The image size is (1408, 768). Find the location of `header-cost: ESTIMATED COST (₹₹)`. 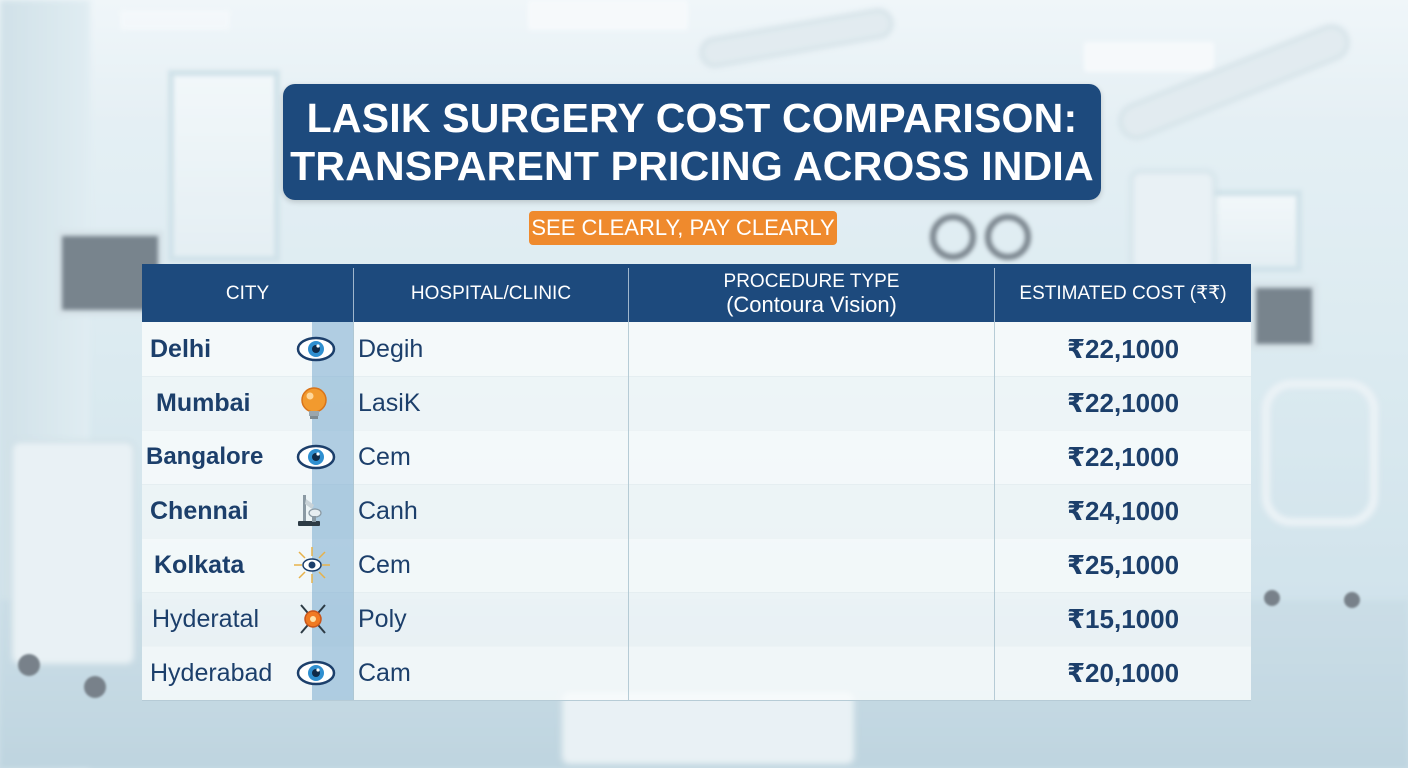

header-cost: ESTIMATED COST (₹₹) is located at coordinates (1123, 293).